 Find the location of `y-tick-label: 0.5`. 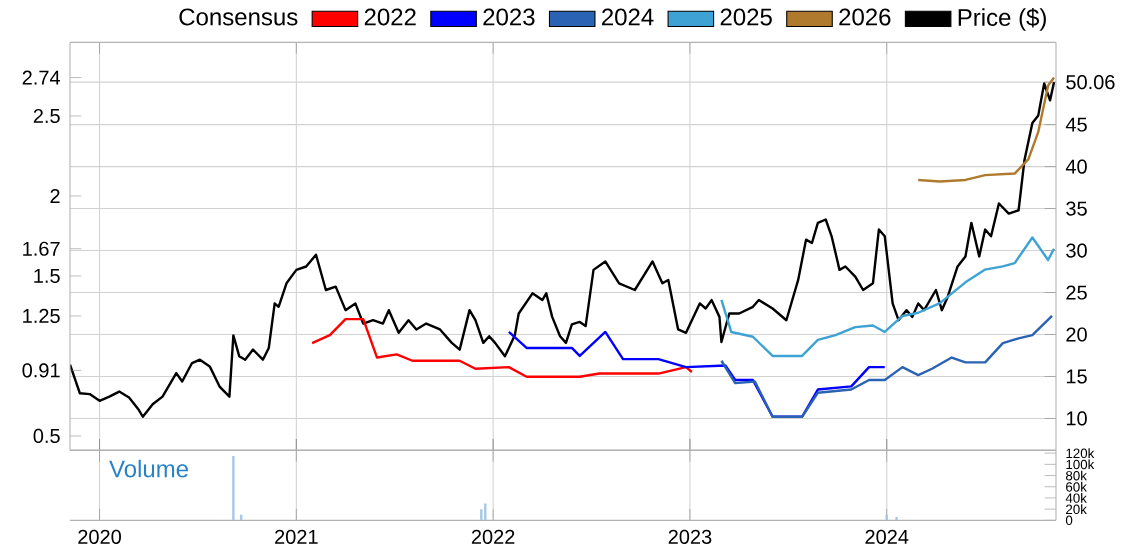

y-tick-label: 0.5 is located at coordinates (46, 435).